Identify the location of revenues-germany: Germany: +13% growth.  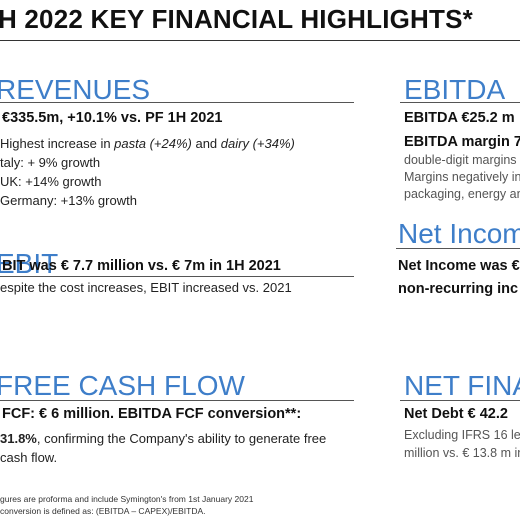
(68, 200).